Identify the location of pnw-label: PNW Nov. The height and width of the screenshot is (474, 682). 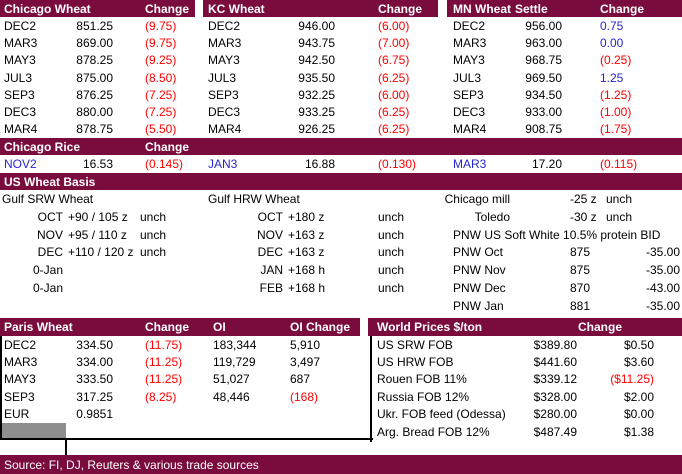
(479, 270).